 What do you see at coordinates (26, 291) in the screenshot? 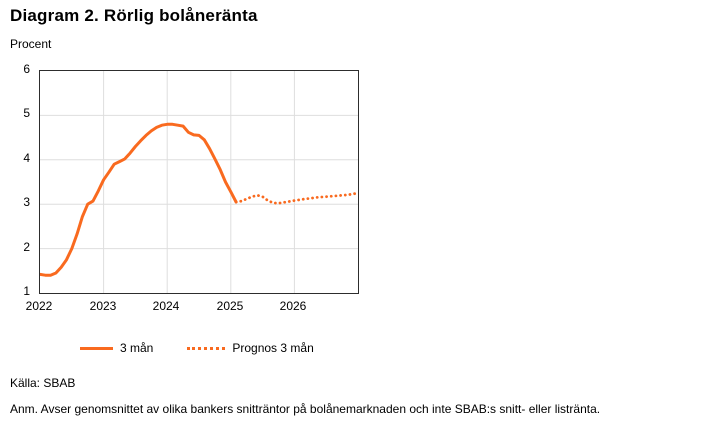
I see `y-tick-1: 1` at bounding box center [26, 291].